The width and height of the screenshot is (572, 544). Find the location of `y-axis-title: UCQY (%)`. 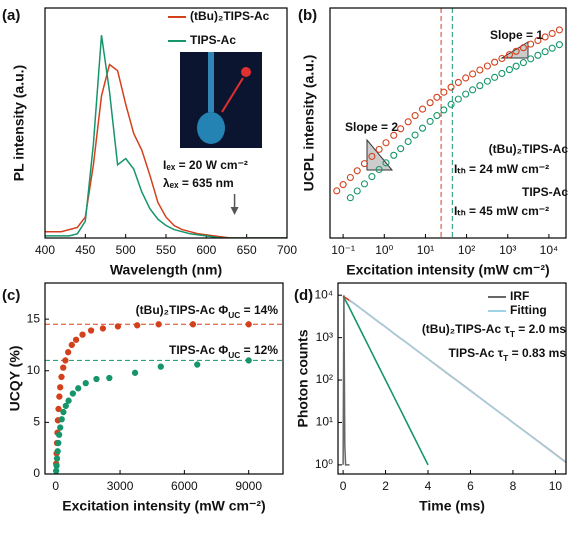

y-axis-title: UCQY (%) is located at coordinates (15, 379).